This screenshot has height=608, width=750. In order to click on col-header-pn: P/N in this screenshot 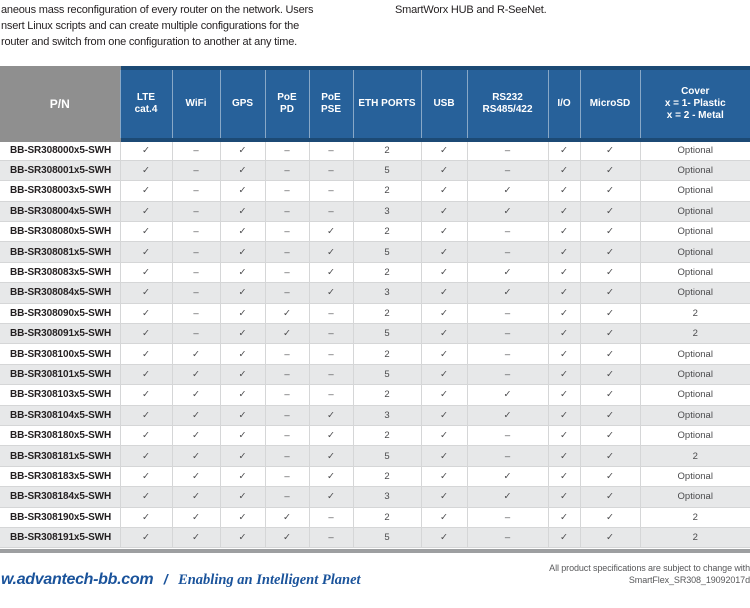, I will do `click(60, 104)`.